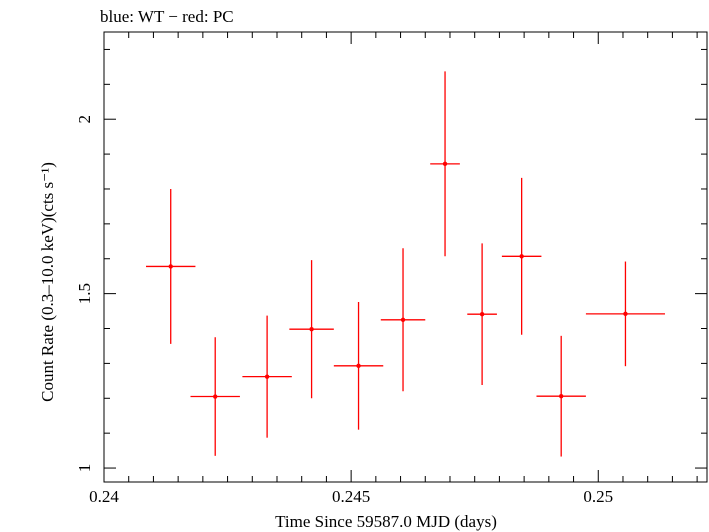  What do you see at coordinates (386, 521) in the screenshot?
I see `x-axis-label: Time Since 59587.0 MJD (days)` at bounding box center [386, 521].